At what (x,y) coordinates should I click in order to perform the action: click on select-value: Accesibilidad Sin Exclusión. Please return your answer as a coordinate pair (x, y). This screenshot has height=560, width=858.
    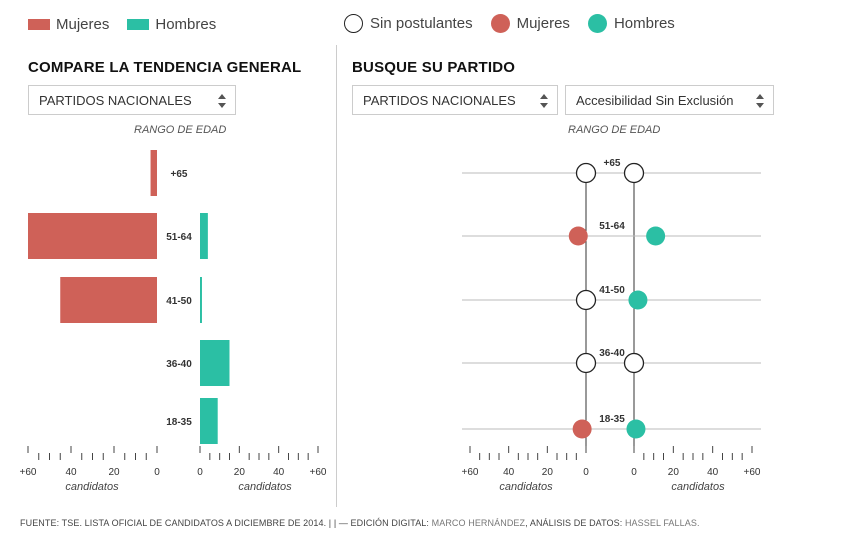
    Looking at the image, I should click on (655, 100).